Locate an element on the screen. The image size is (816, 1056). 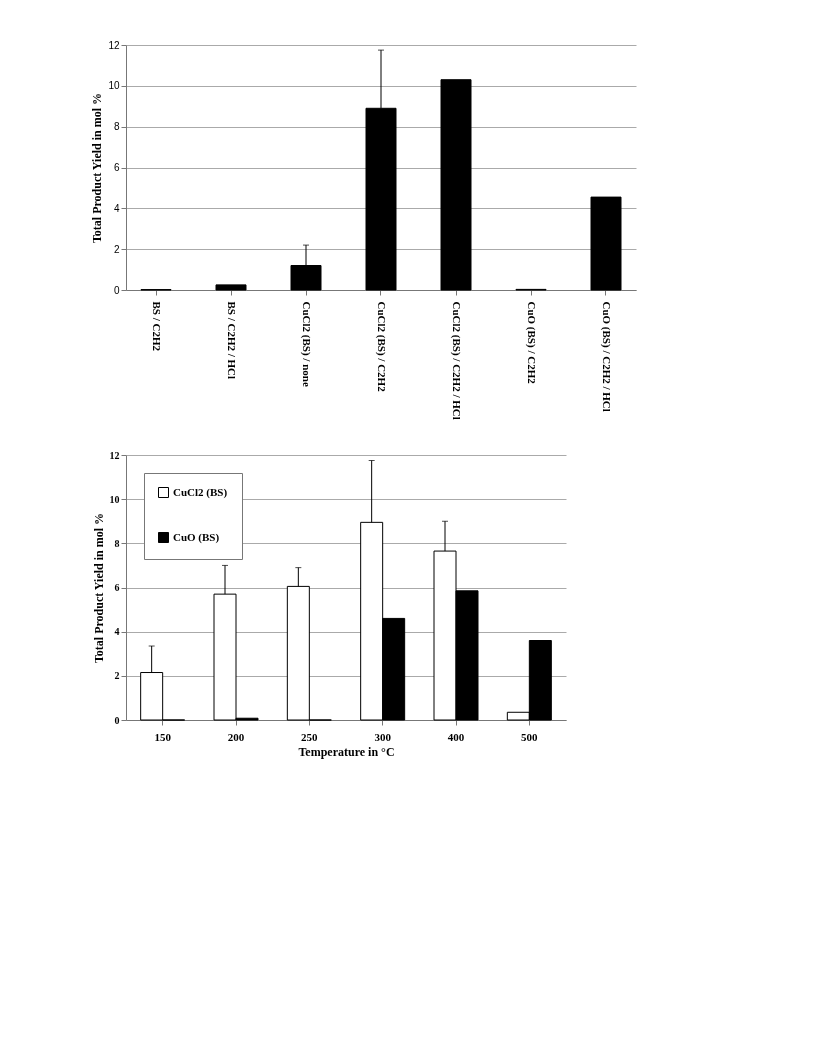
x-tick-label: BS / C2H2 is located at coordinates (157, 326).